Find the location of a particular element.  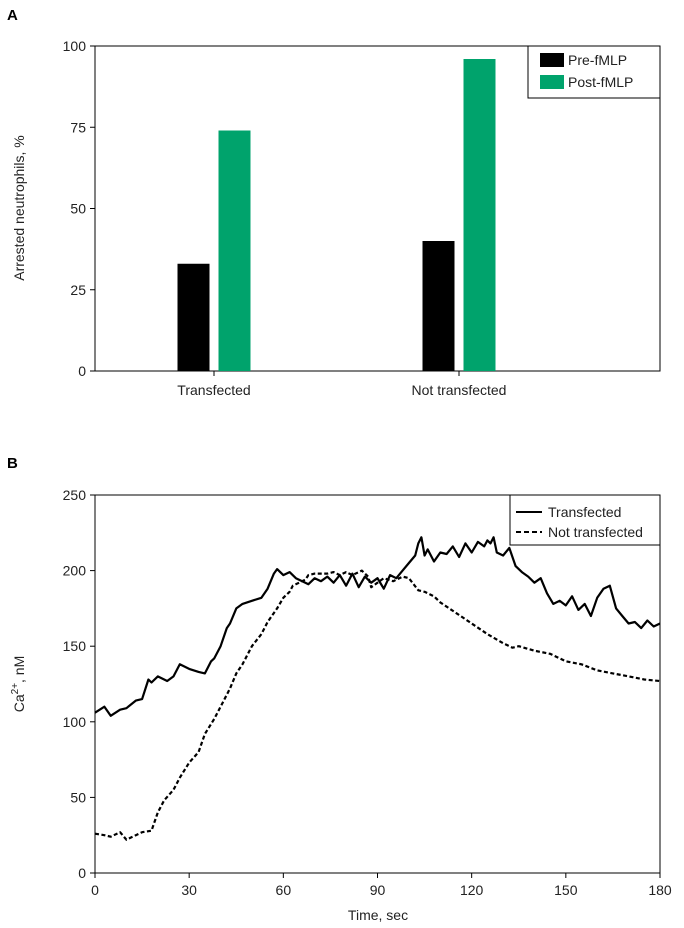

legend-label-transfected: Transfected is located at coordinates (584, 512).